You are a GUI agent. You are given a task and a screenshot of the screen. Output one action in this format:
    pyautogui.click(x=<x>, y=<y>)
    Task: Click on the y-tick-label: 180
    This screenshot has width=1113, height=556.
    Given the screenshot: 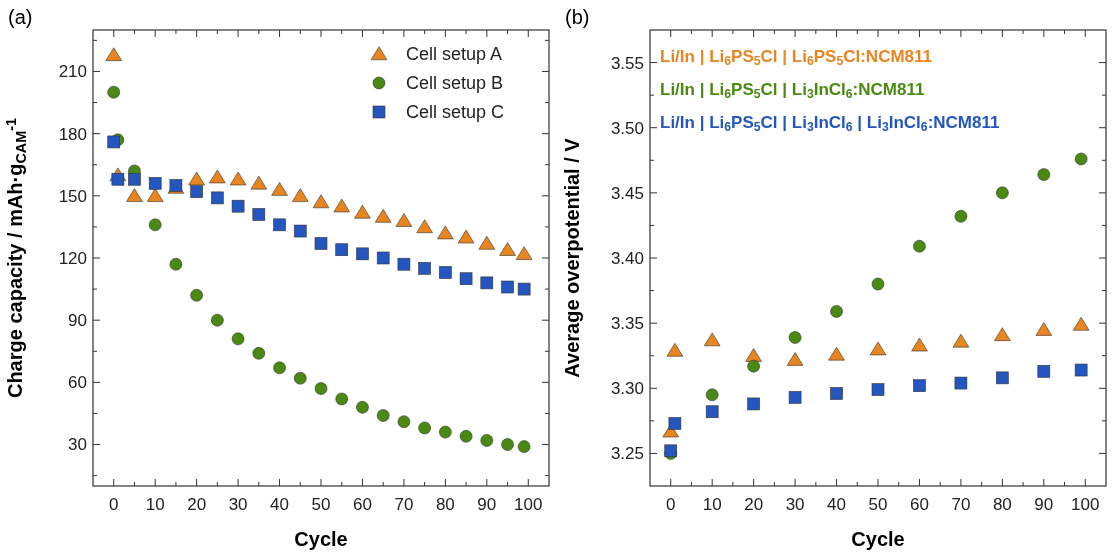 What is the action you would take?
    pyautogui.click(x=72, y=134)
    